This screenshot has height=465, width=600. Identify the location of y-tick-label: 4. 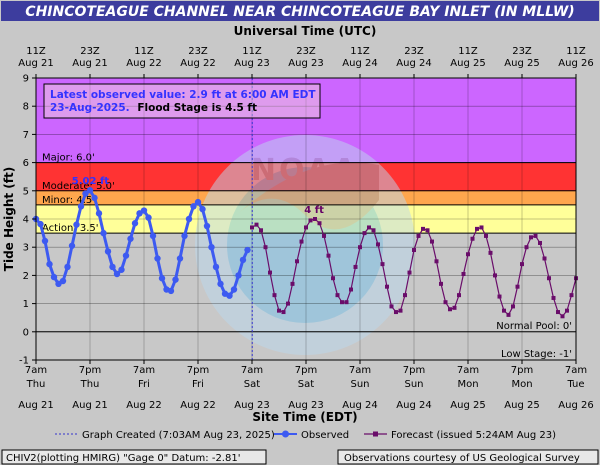
(26, 220).